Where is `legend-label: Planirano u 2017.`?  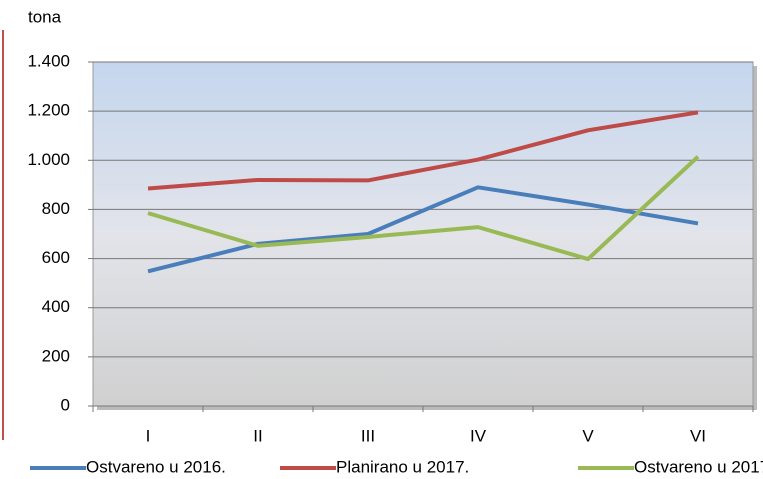 legend-label: Planirano u 2017. is located at coordinates (402, 466).